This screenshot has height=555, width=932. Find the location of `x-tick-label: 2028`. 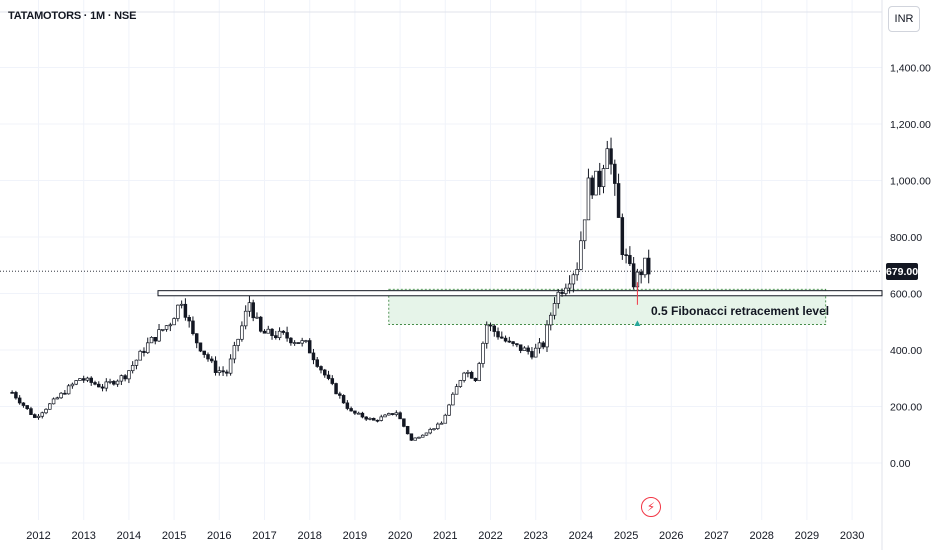

x-tick-label: 2028 is located at coordinates (761, 536).